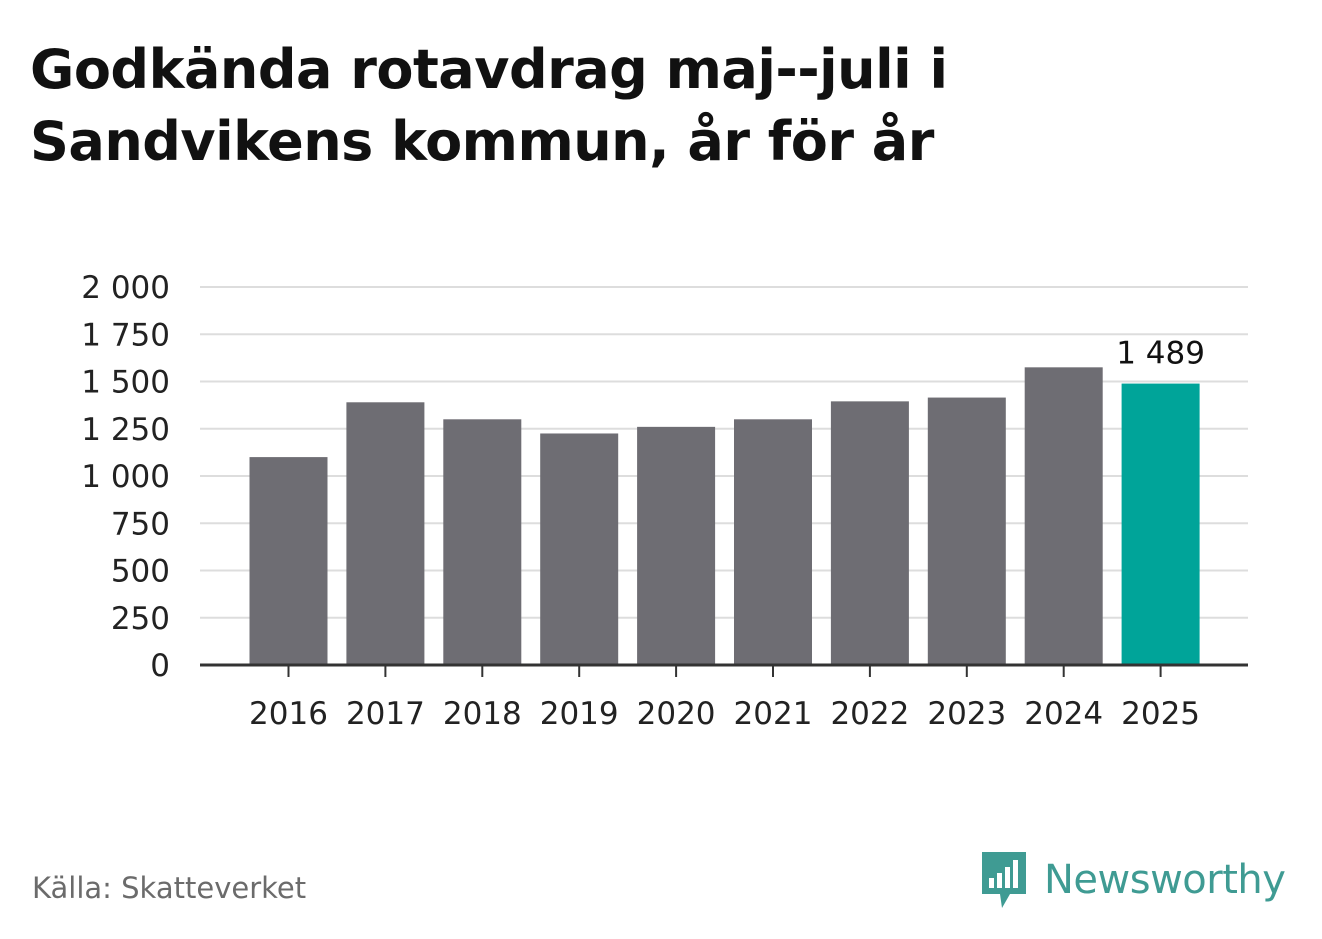  Describe the element at coordinates (140, 619) in the screenshot. I see `y-tick-label: 250` at that location.